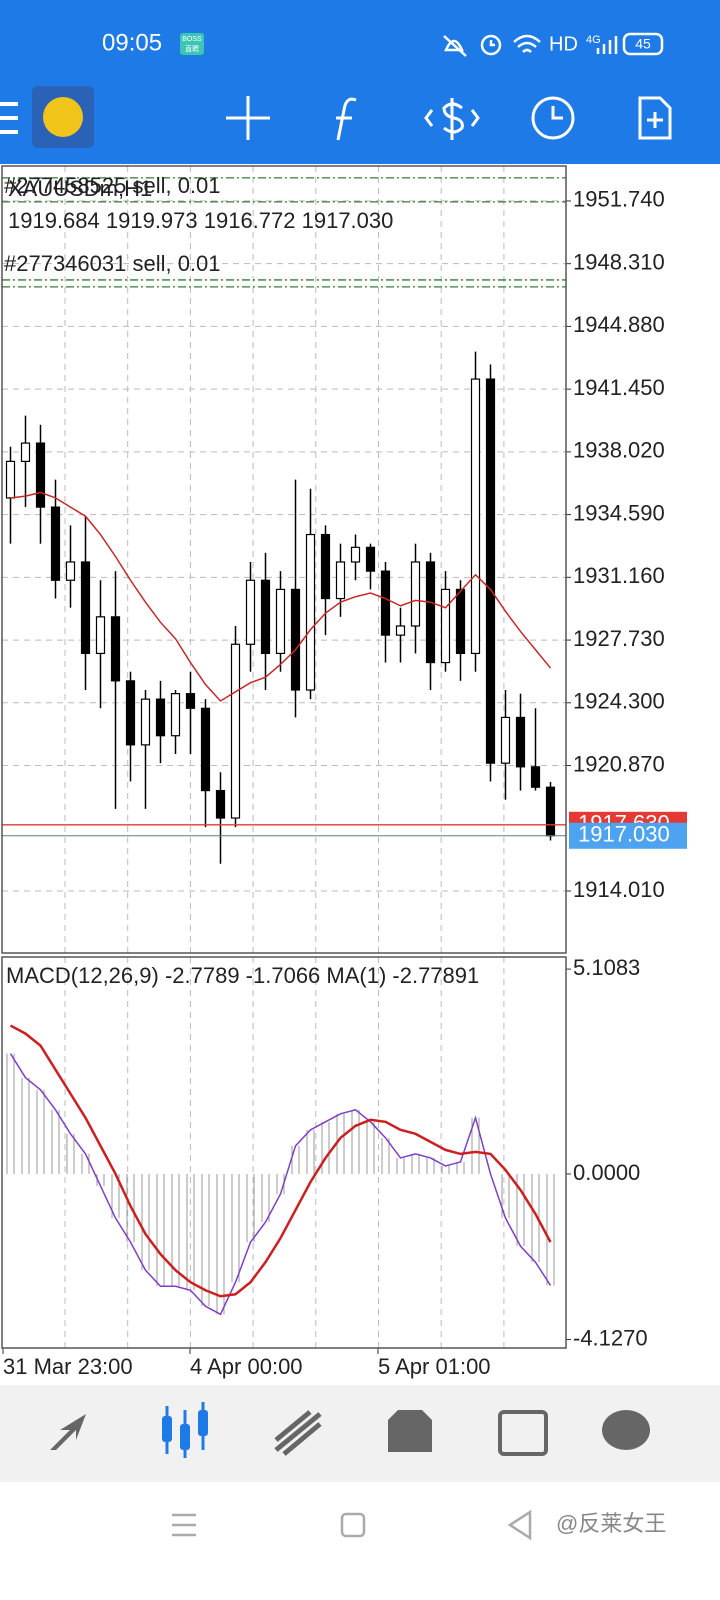 The image size is (720, 1600). I want to click on system-bar, so click(360, 1541).